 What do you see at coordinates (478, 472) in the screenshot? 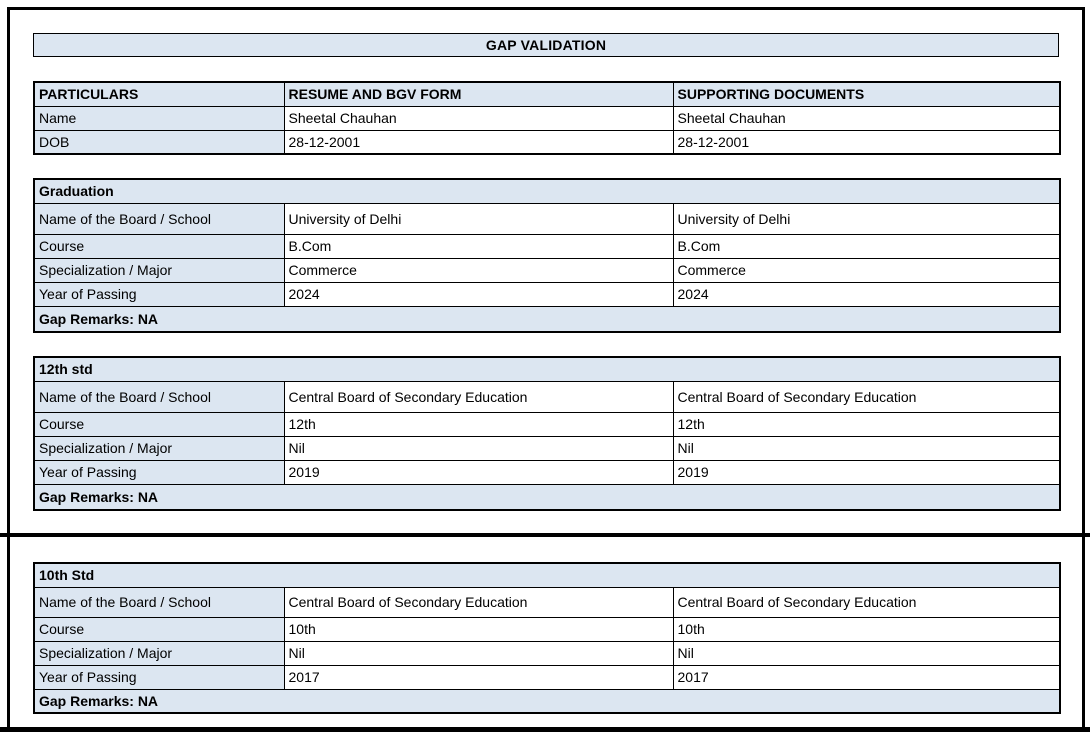
I see `resume-value-cell: 2019` at bounding box center [478, 472].